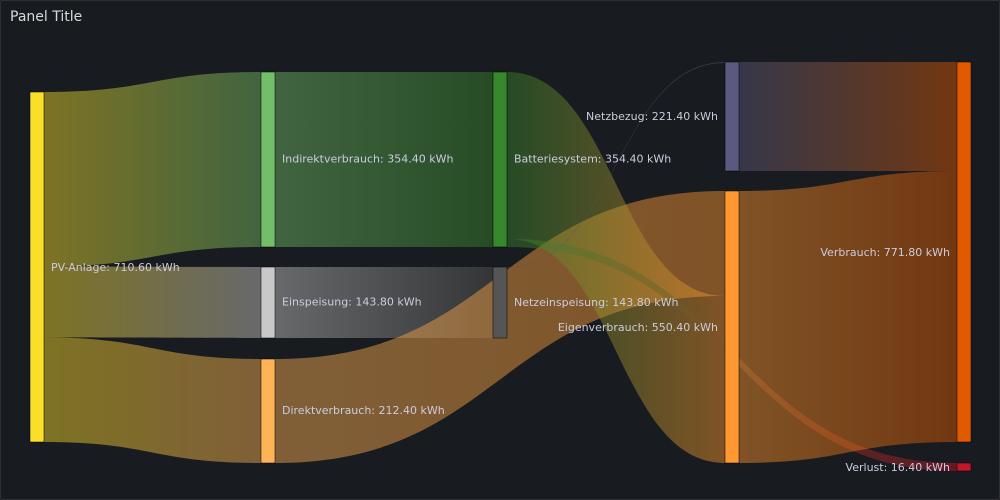 The width and height of the screenshot is (1000, 500). Describe the element at coordinates (848, 317) in the screenshot. I see `link-eigen-verbrauch` at that location.